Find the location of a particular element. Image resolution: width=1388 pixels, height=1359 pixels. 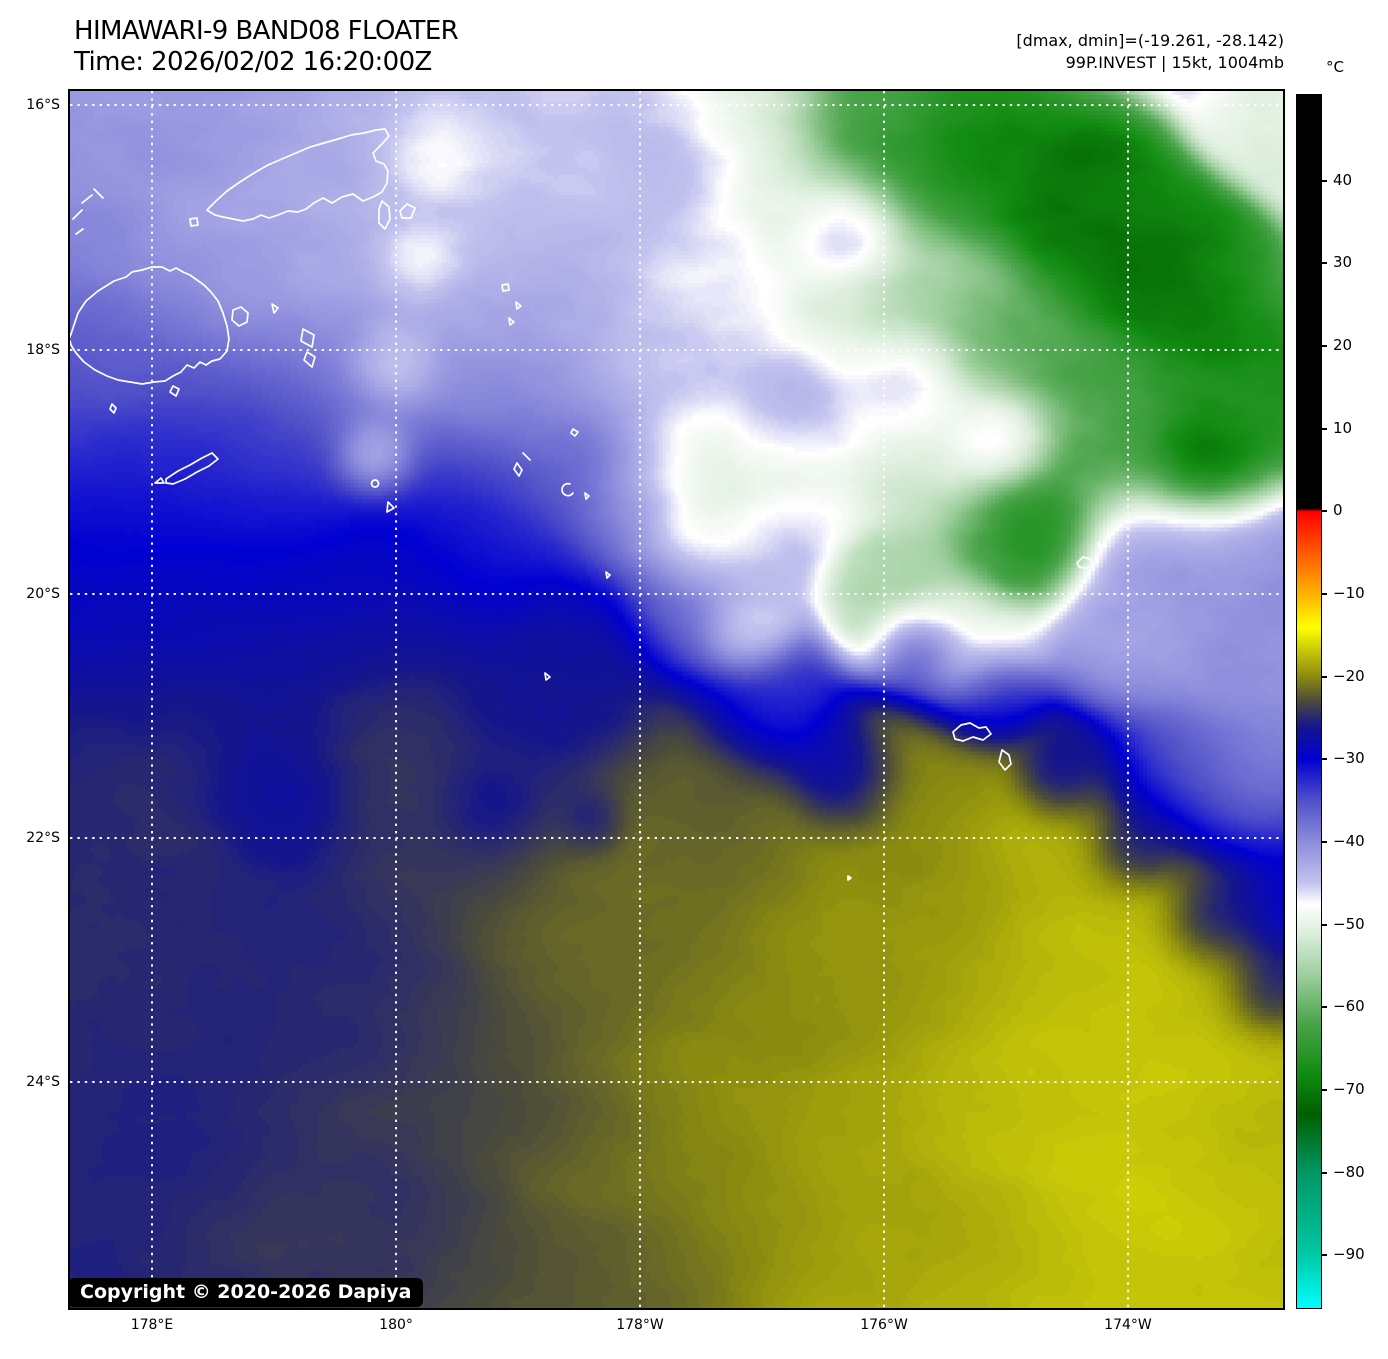

colorbar: 40 30 20 10 0 −10 −20 −30 −40 −50 −60 −70 −80 −90 is located at coordinates (1330, 701).